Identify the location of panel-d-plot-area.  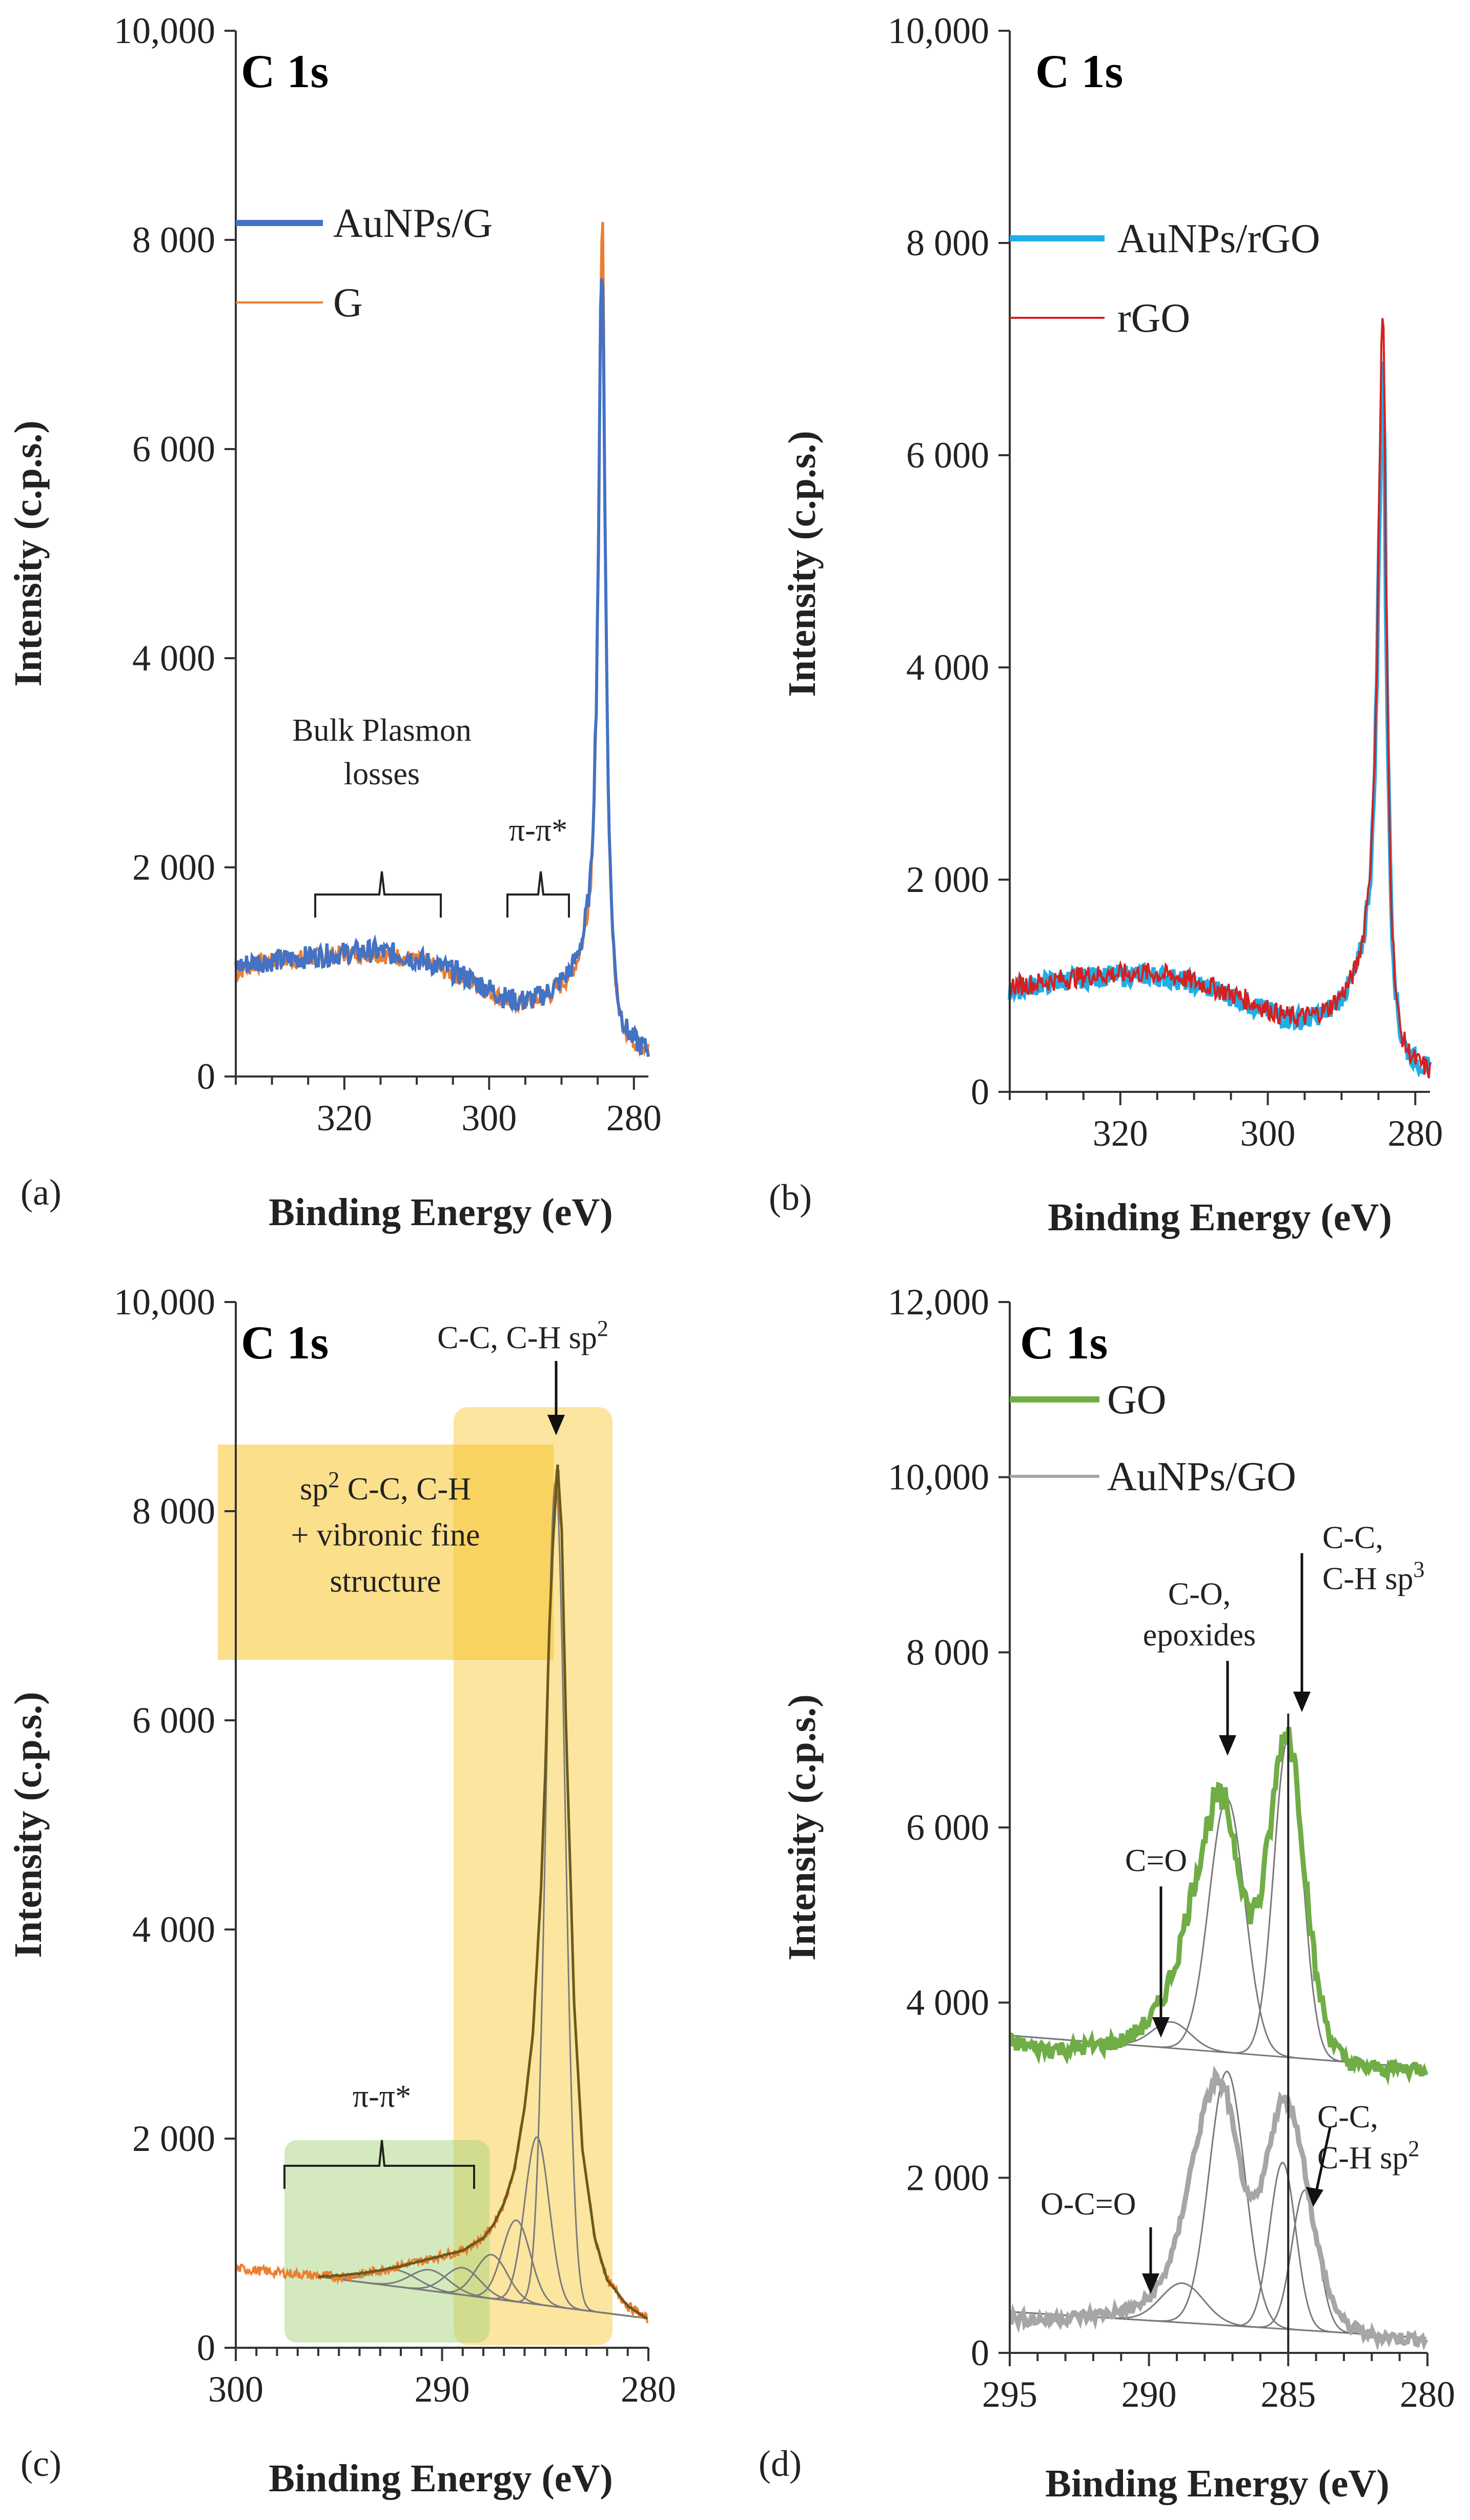
(1218, 2033).